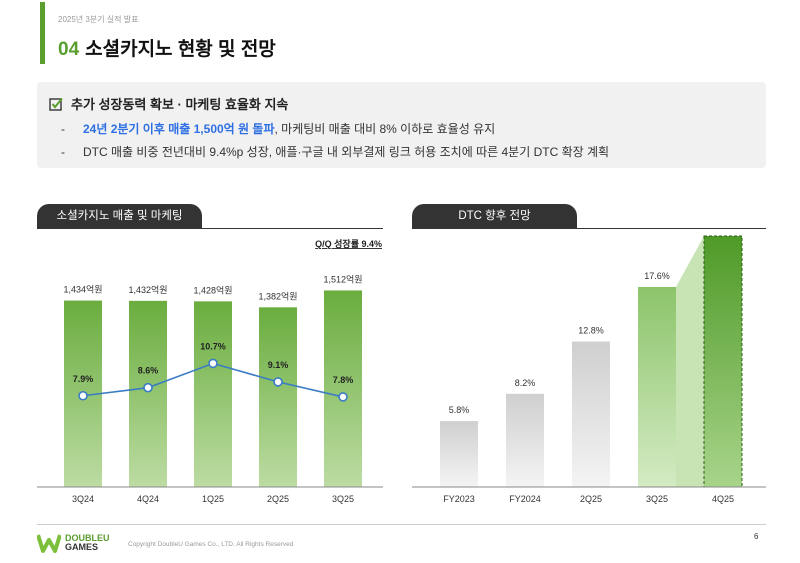  I want to click on x-tick-label: 3Q24, so click(83, 499).